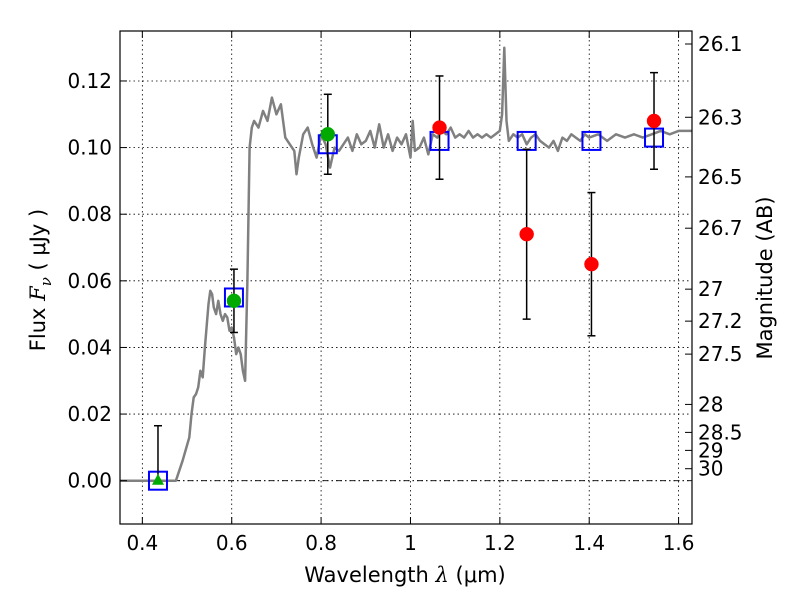 The image size is (800, 600). Describe the element at coordinates (142, 543) in the screenshot. I see `x-tick-label: 0.4` at that location.